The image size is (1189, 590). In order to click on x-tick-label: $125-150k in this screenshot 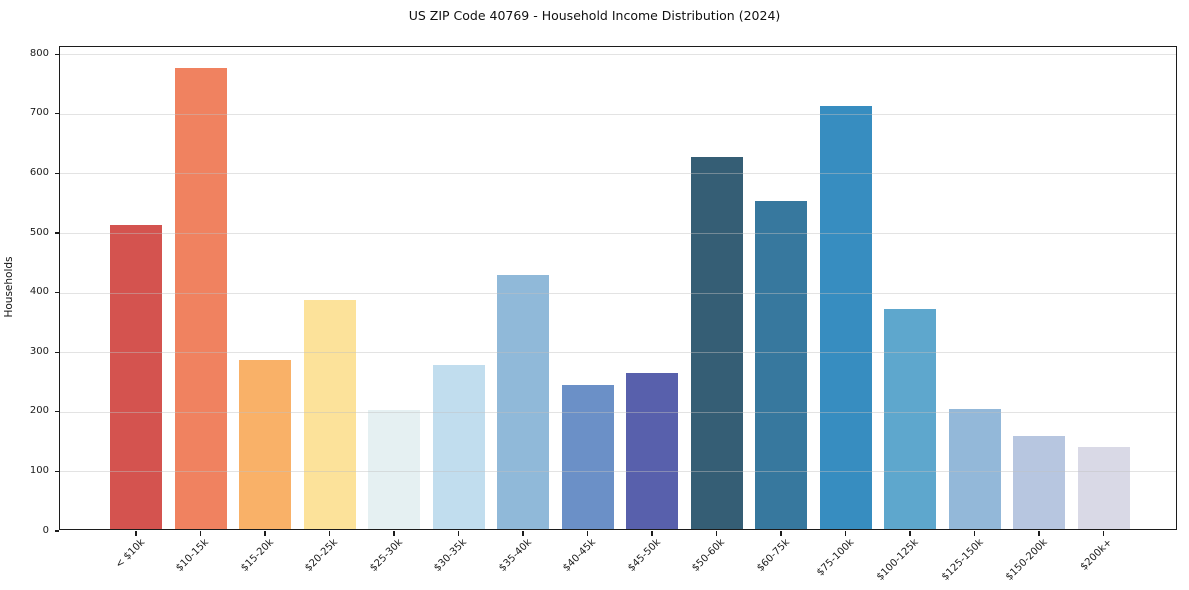, I will do `click(962, 560)`.